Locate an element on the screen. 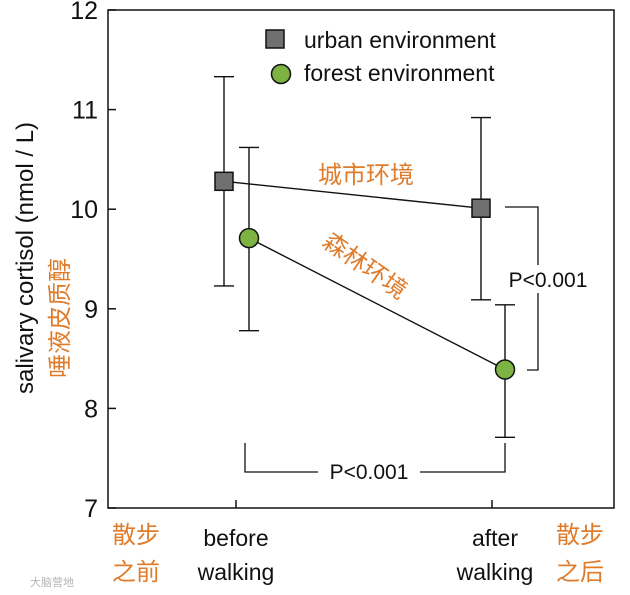 The height and width of the screenshot is (595, 630). series-lines is located at coordinates (364, 275).